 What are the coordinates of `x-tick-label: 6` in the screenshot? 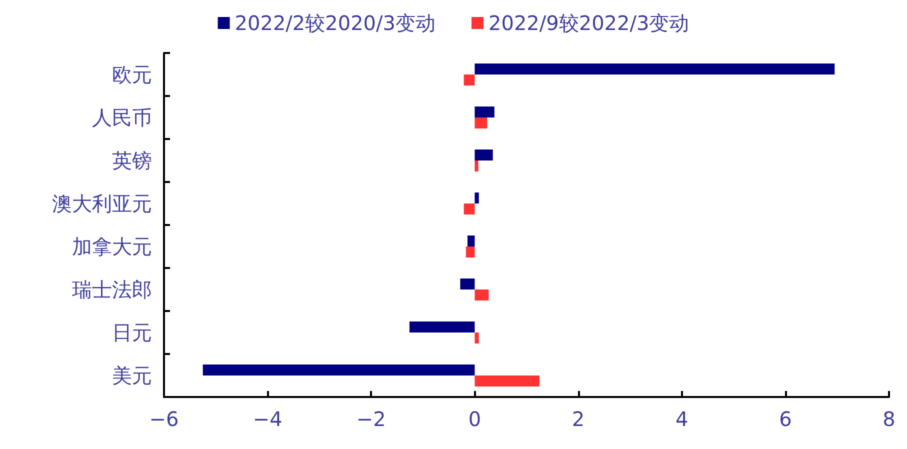 It's located at (785, 419).